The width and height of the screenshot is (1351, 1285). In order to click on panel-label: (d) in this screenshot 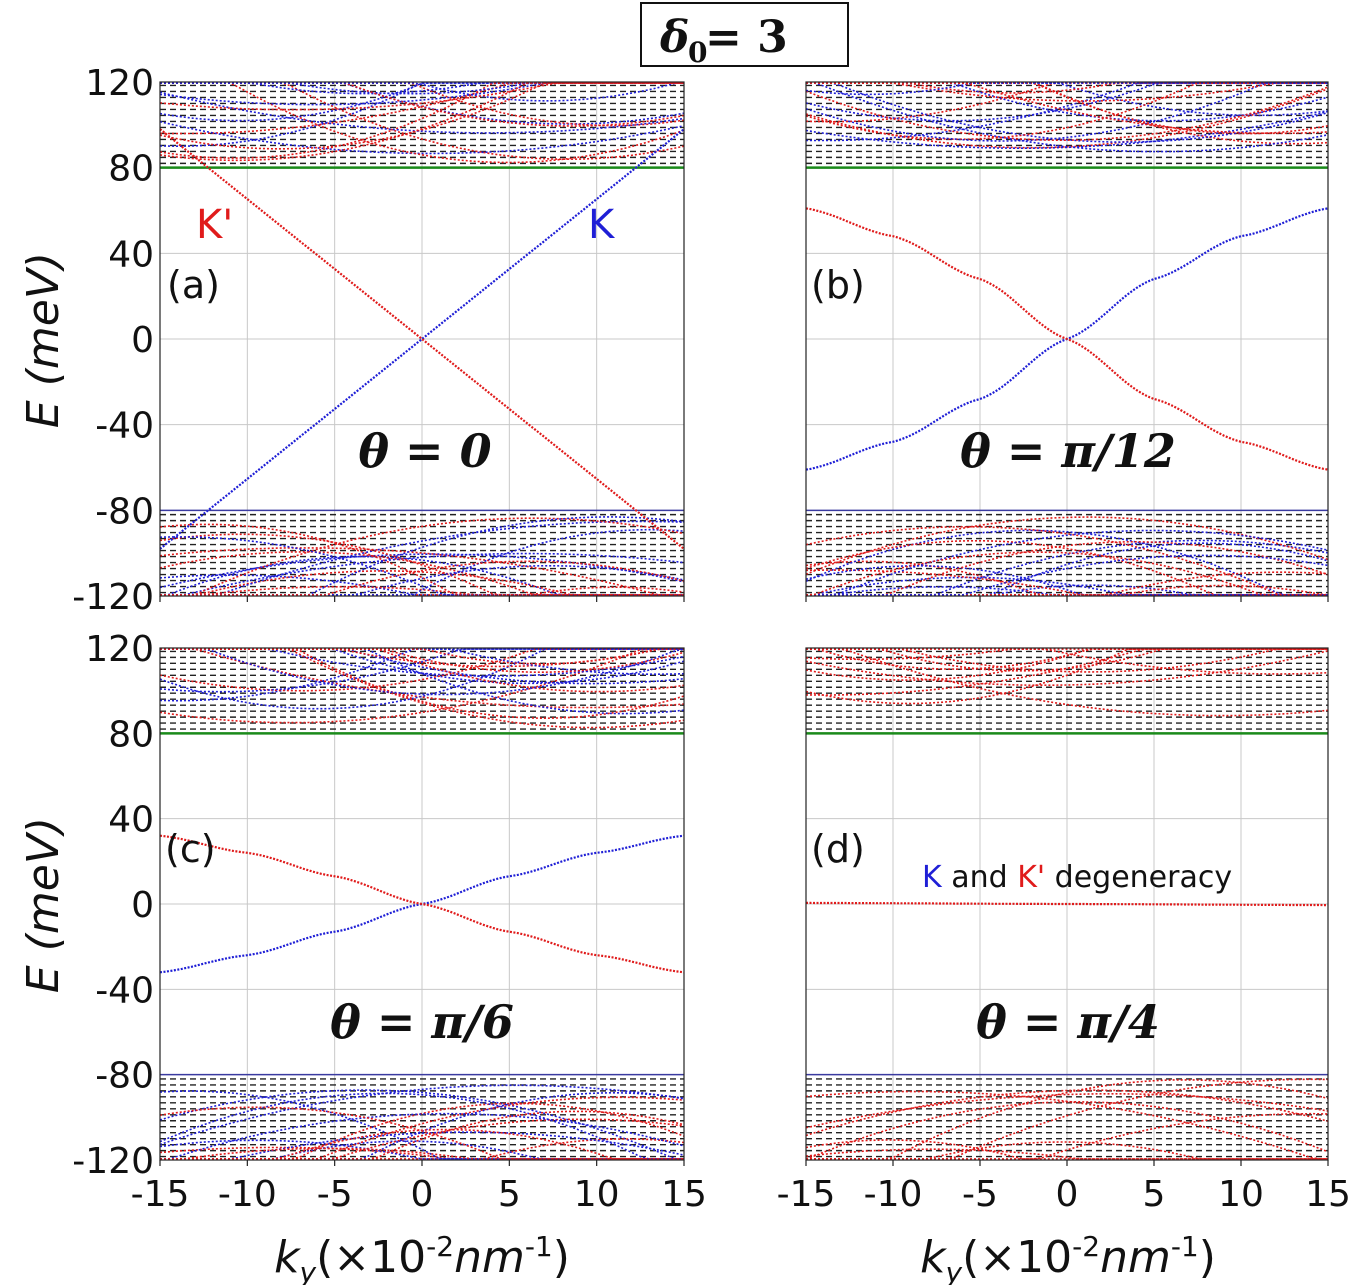, I will do `click(838, 849)`.